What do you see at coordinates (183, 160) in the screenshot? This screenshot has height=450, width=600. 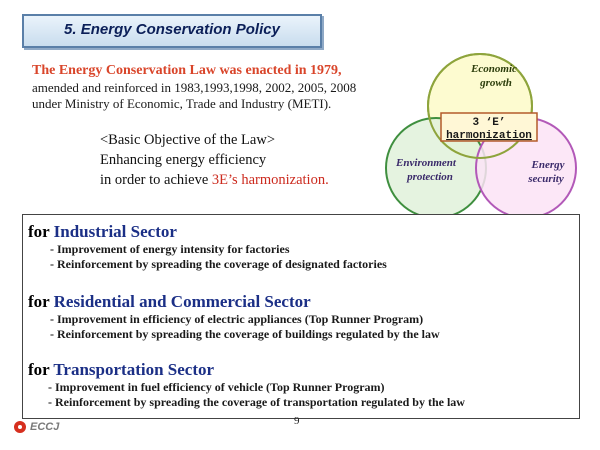 I see `objective-line1: Enhancing energy efficiency` at bounding box center [183, 160].